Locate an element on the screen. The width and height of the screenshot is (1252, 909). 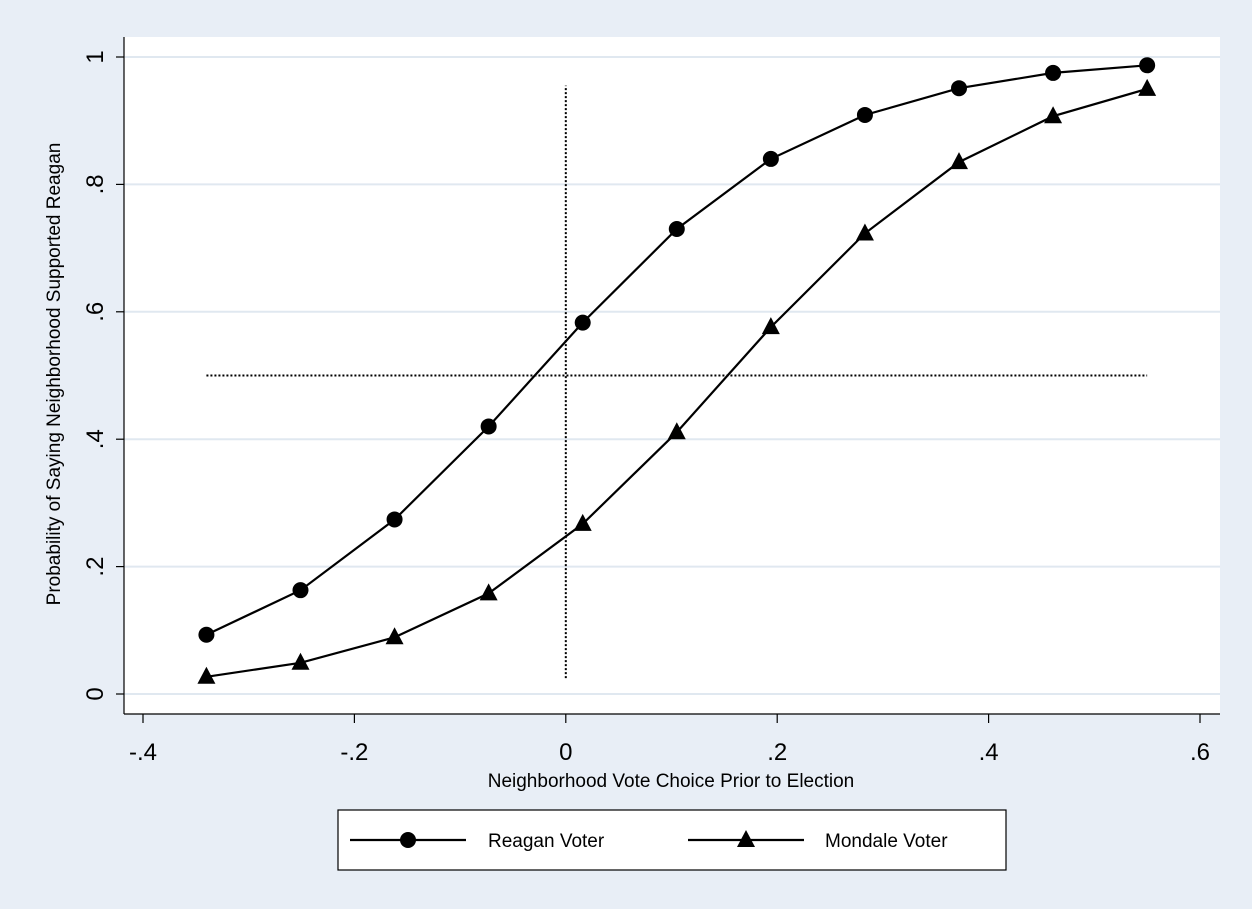
y-tick-label-1: .2 is located at coordinates (95, 567).